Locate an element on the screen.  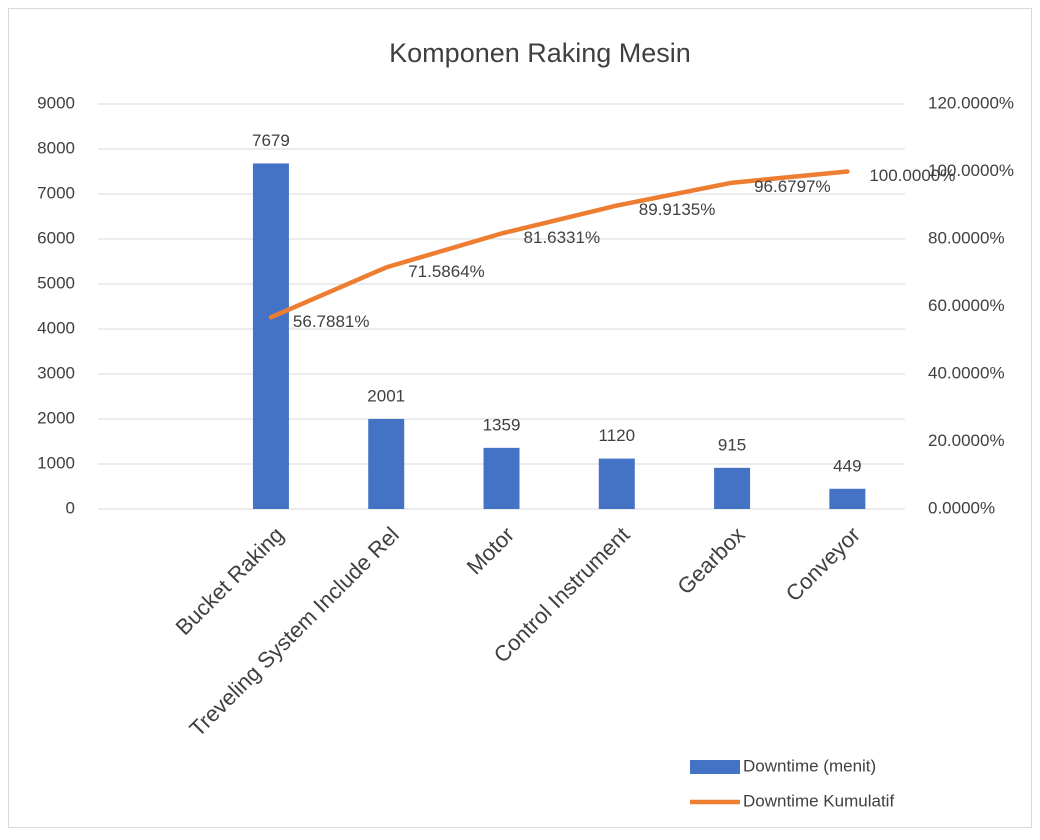
line-label: 100.0000% is located at coordinates (912, 175).